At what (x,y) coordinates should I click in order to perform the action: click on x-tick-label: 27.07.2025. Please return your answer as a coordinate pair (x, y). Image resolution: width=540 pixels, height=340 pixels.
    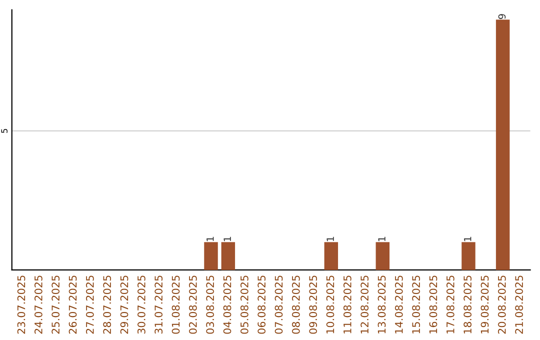
    Looking at the image, I should click on (90, 305).